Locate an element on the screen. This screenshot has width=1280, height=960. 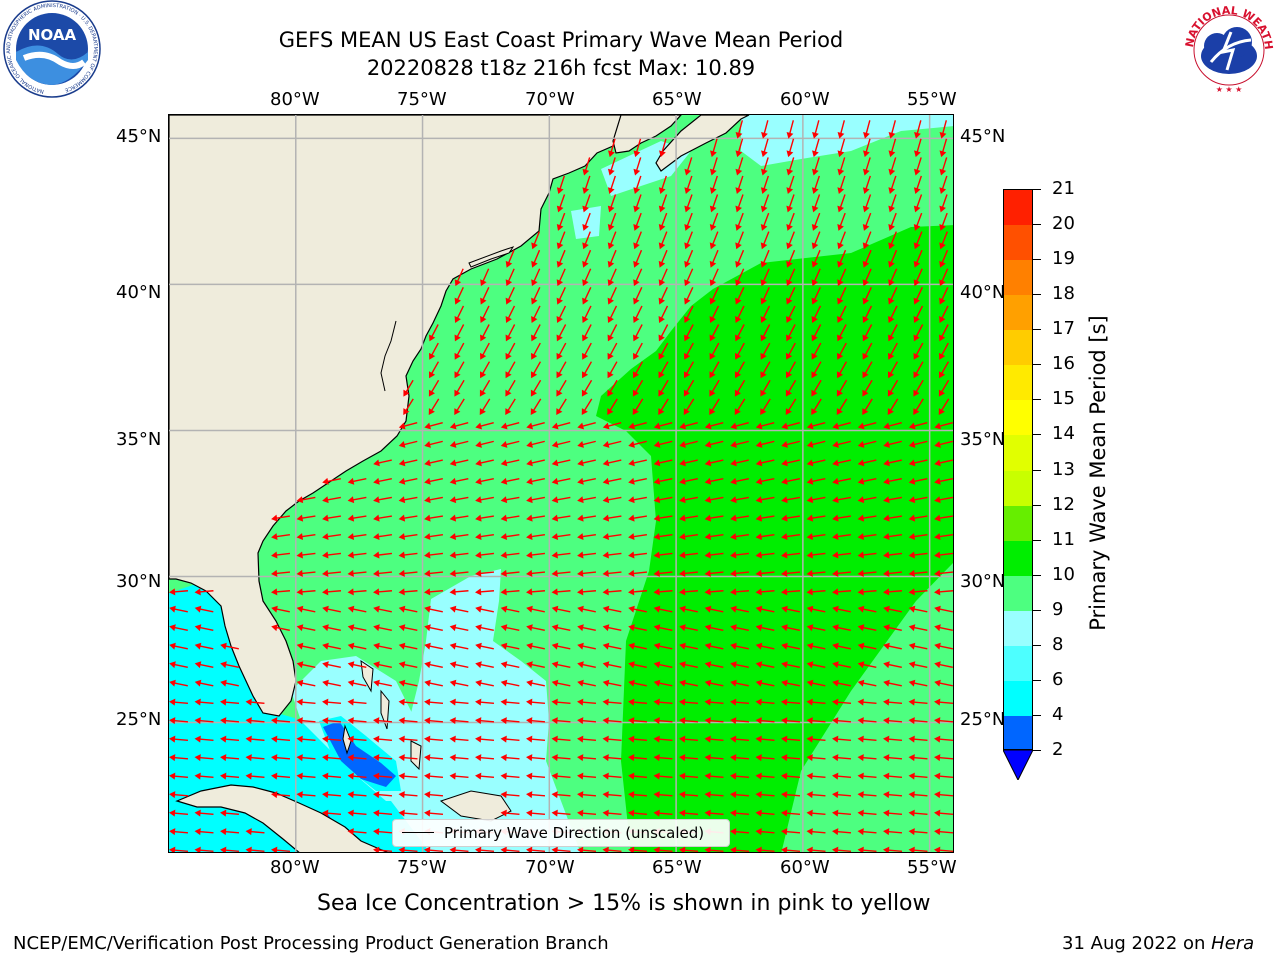
lon-tick-bottom: 70°W is located at coordinates (550, 867).